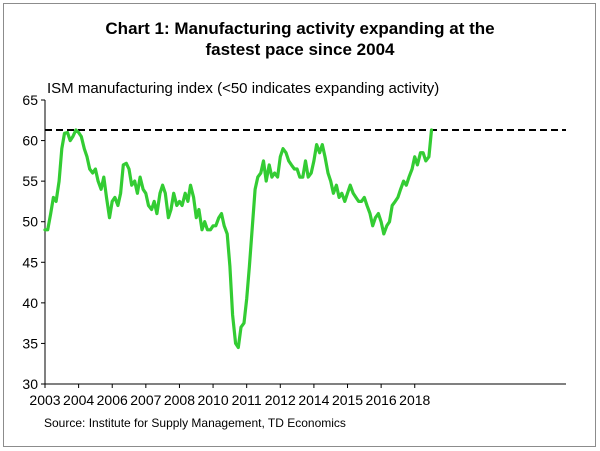 The image size is (600, 451). Describe the element at coordinates (179, 400) in the screenshot. I see `x-tick-label: 2008` at that location.